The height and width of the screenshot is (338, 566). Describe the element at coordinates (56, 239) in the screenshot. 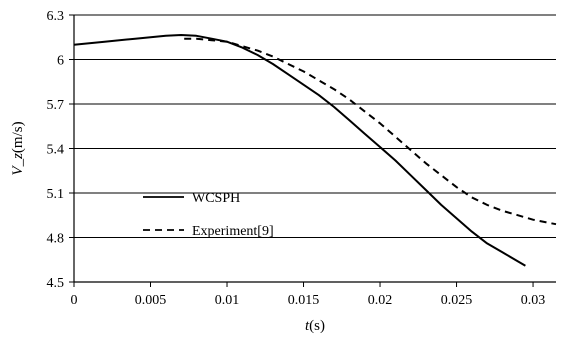

I see `y-tick-label: 4.8` at that location.